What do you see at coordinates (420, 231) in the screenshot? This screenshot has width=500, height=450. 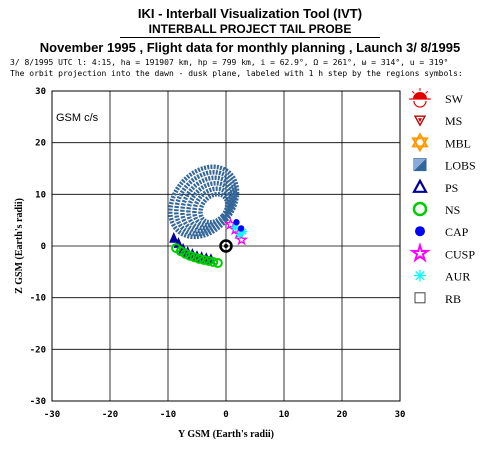 I see `filled-dot-icon` at bounding box center [420, 231].